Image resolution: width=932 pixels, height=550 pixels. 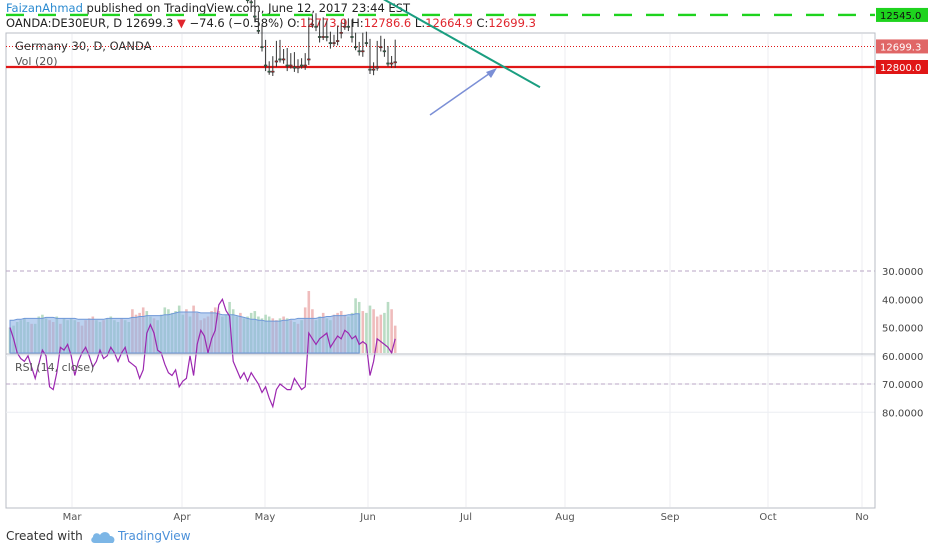 I want to click on high-value: 12786.6, so click(x=387, y=23).